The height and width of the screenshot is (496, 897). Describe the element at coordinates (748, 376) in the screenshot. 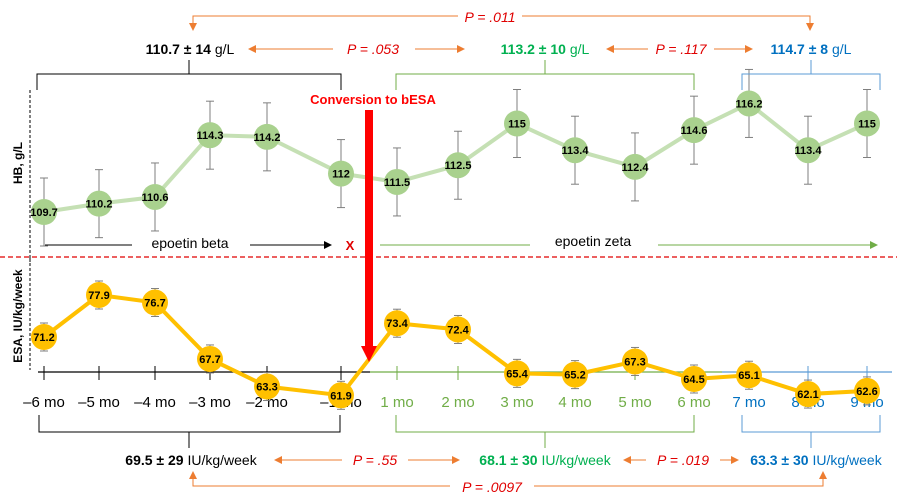

I see `esa-data-label: 65.1` at that location.